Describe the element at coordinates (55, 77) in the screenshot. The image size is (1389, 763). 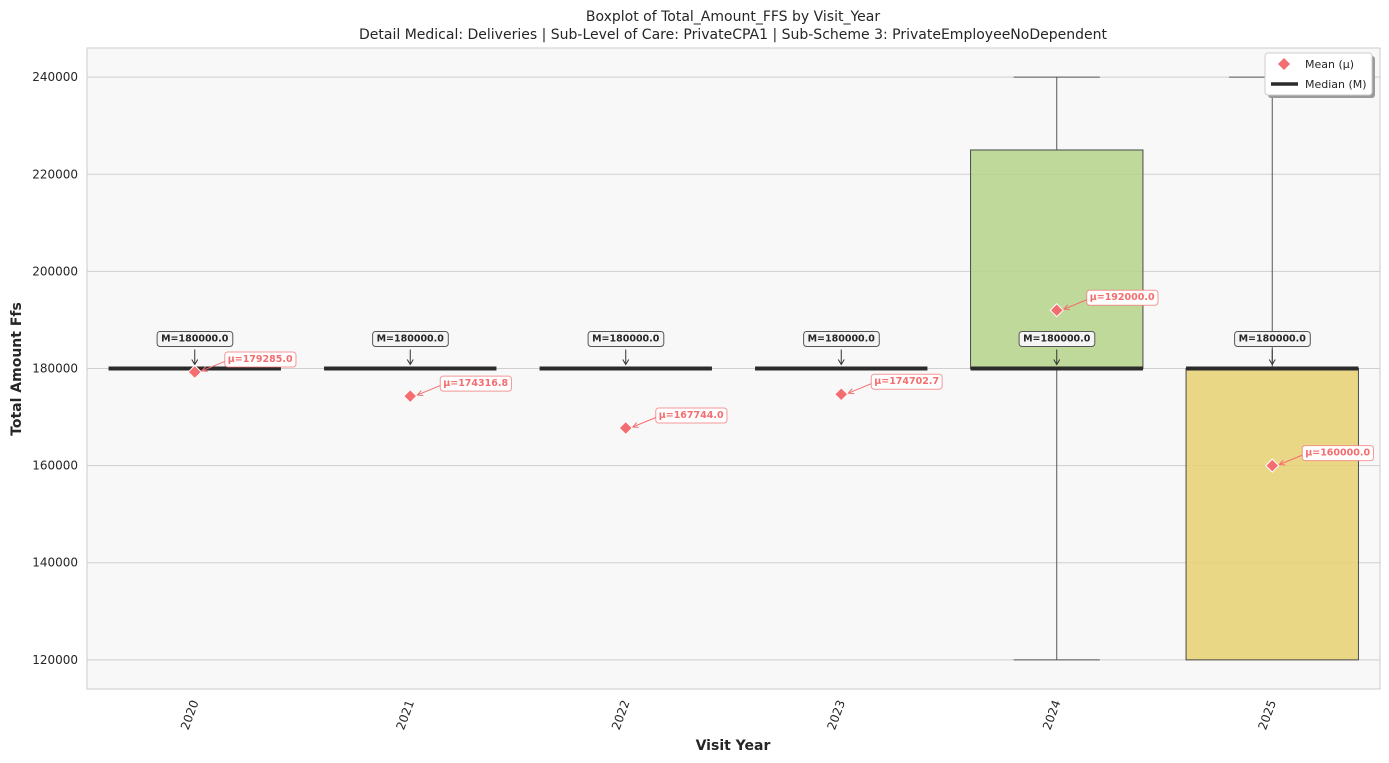
I see `y-tick-label: 240000` at that location.